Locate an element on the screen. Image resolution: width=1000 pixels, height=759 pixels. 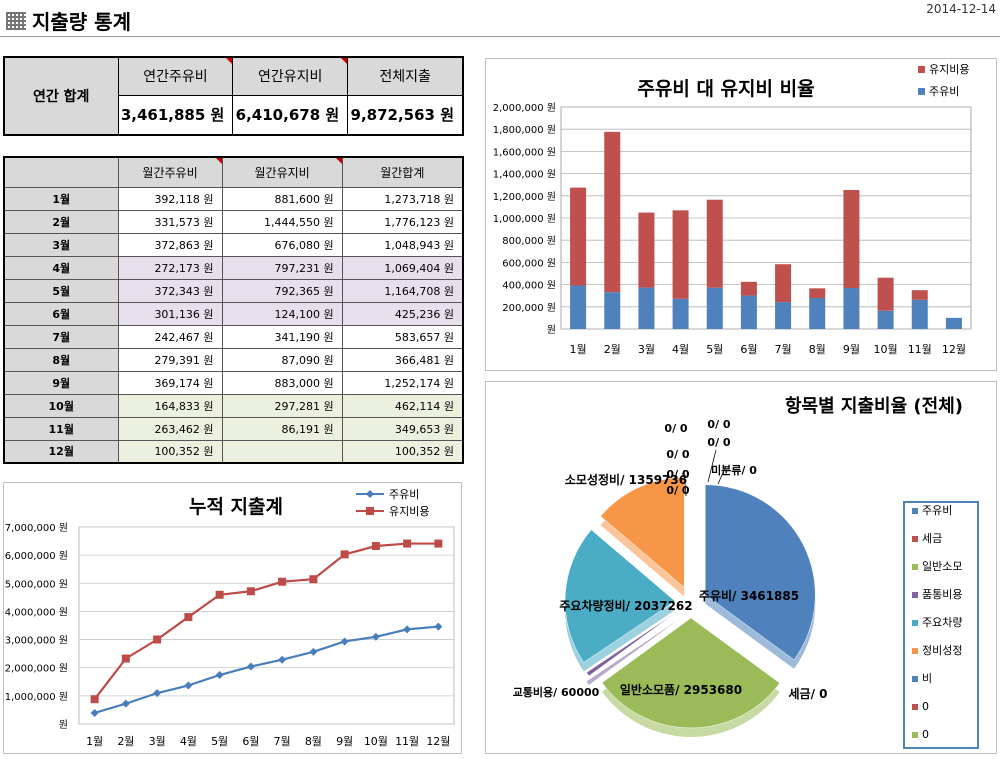
bar-legend-swatch is located at coordinates (921, 69).